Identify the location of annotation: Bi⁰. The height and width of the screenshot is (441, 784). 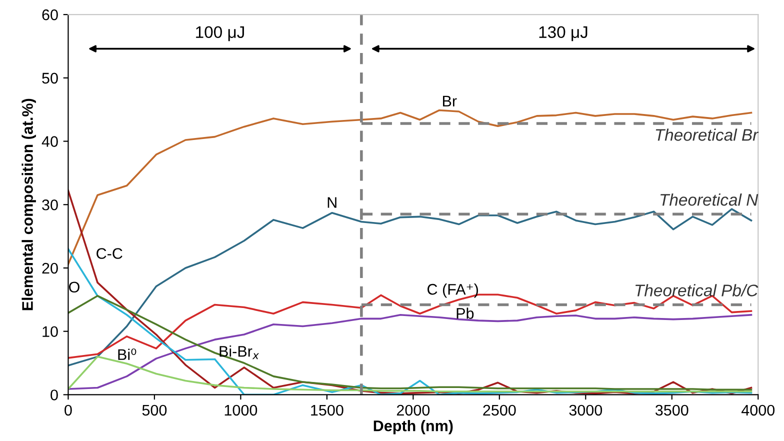
(127, 354).